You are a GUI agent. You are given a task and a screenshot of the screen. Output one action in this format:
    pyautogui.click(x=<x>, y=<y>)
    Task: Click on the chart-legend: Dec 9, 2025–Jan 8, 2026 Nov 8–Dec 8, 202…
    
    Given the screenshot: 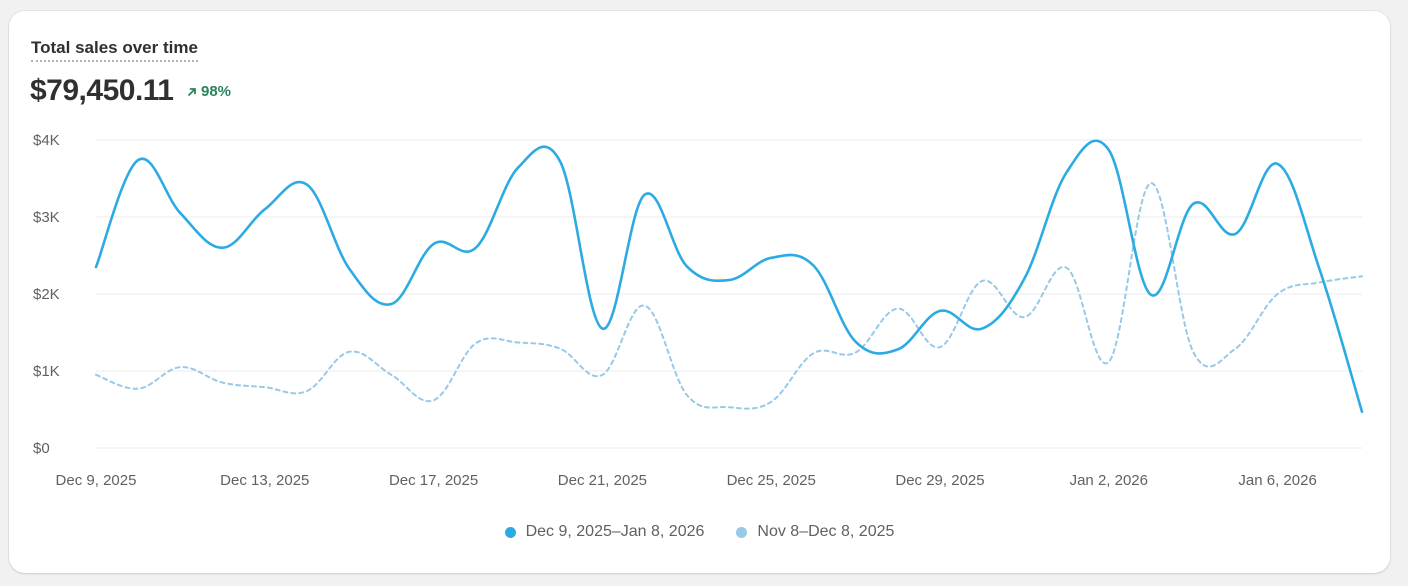 What is the action you would take?
    pyautogui.click(x=699, y=532)
    